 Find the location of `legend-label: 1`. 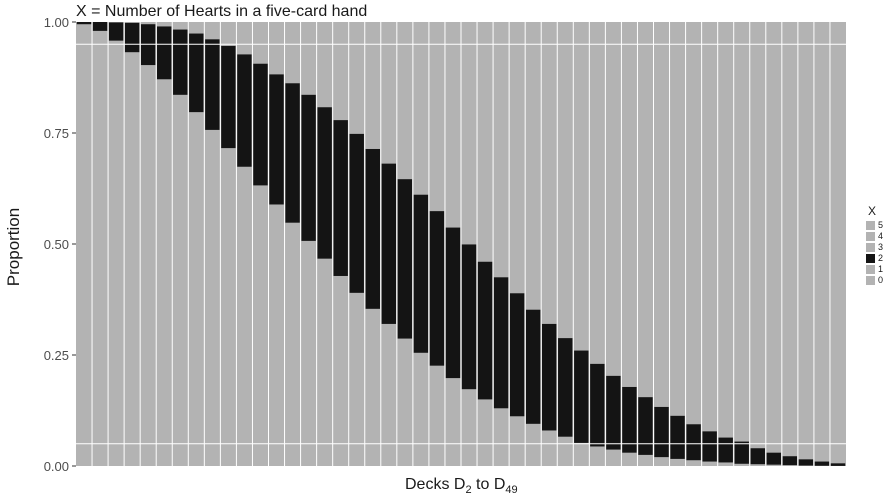

legend-label: 1 is located at coordinates (881, 269).